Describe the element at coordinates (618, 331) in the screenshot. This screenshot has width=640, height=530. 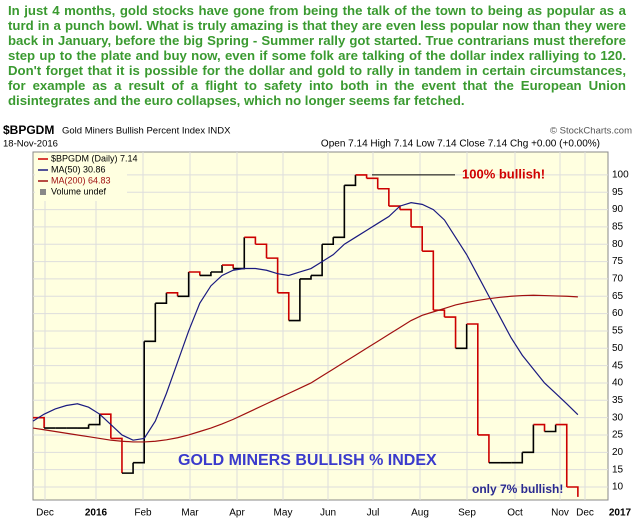
I see `y-tick-label: 55` at that location.